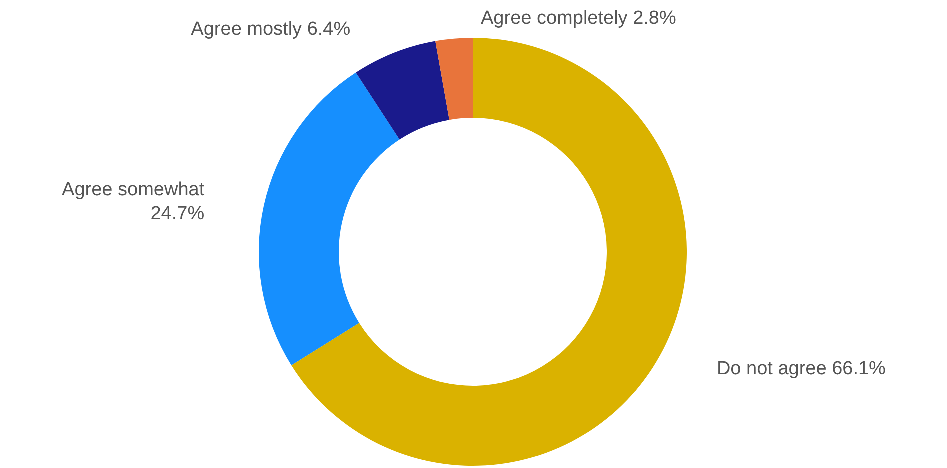 This screenshot has height=468, width=947. What do you see at coordinates (801, 369) in the screenshot?
I see `slice-label: Do not agree 66.1%` at bounding box center [801, 369].